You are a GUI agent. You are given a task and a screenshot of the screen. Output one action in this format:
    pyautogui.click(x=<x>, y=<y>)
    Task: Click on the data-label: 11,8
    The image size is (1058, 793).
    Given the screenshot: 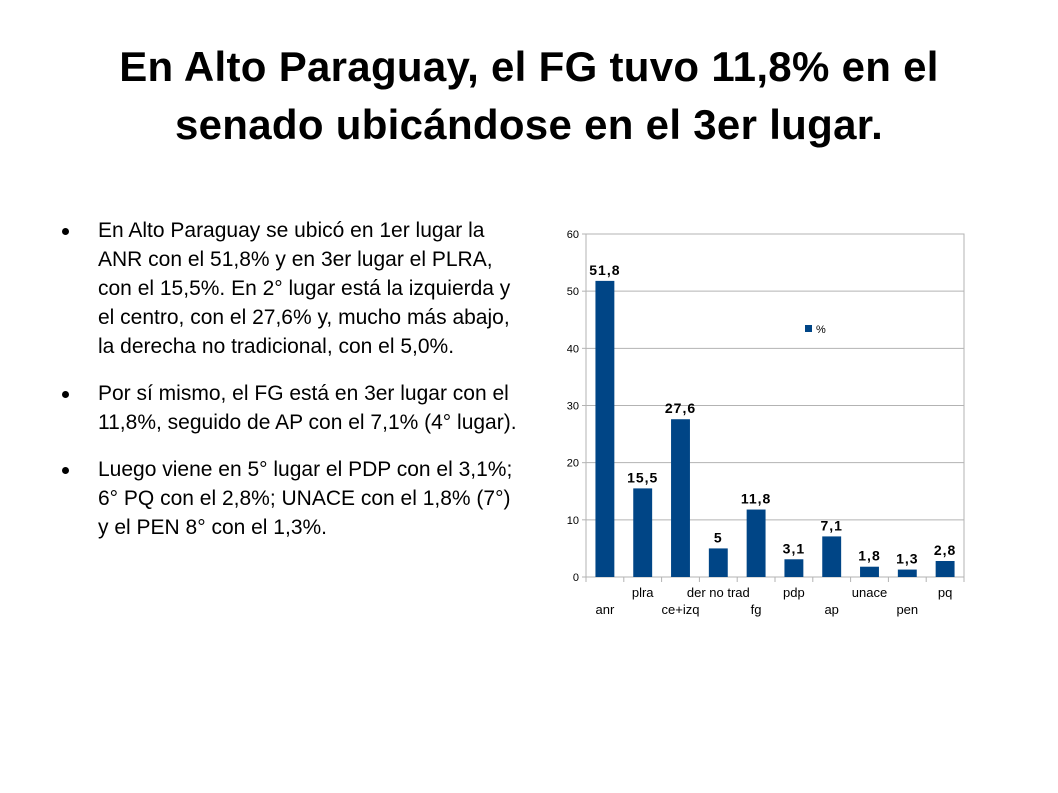 What is the action you would take?
    pyautogui.click(x=756, y=499)
    